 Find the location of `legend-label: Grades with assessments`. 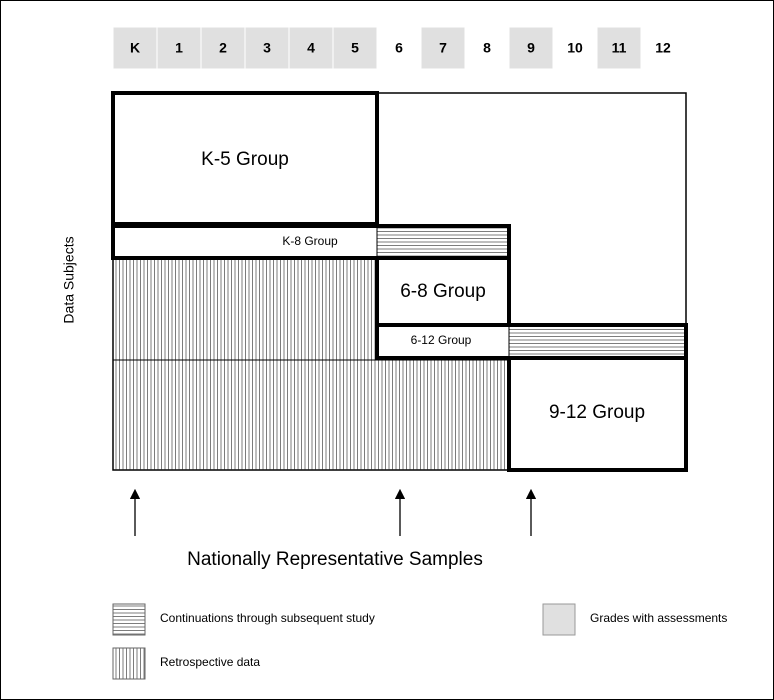

legend-label: Grades with assessments is located at coordinates (658, 618).